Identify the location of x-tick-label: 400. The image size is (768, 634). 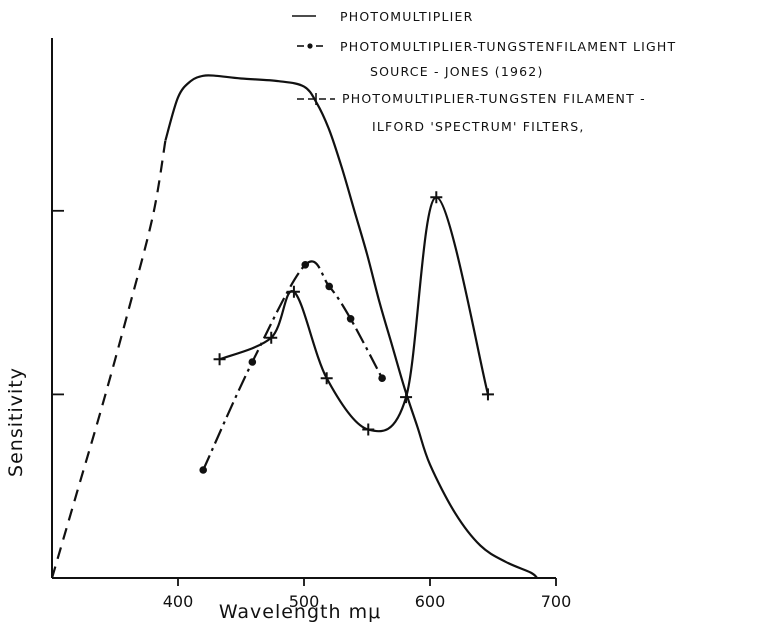
(178, 601).